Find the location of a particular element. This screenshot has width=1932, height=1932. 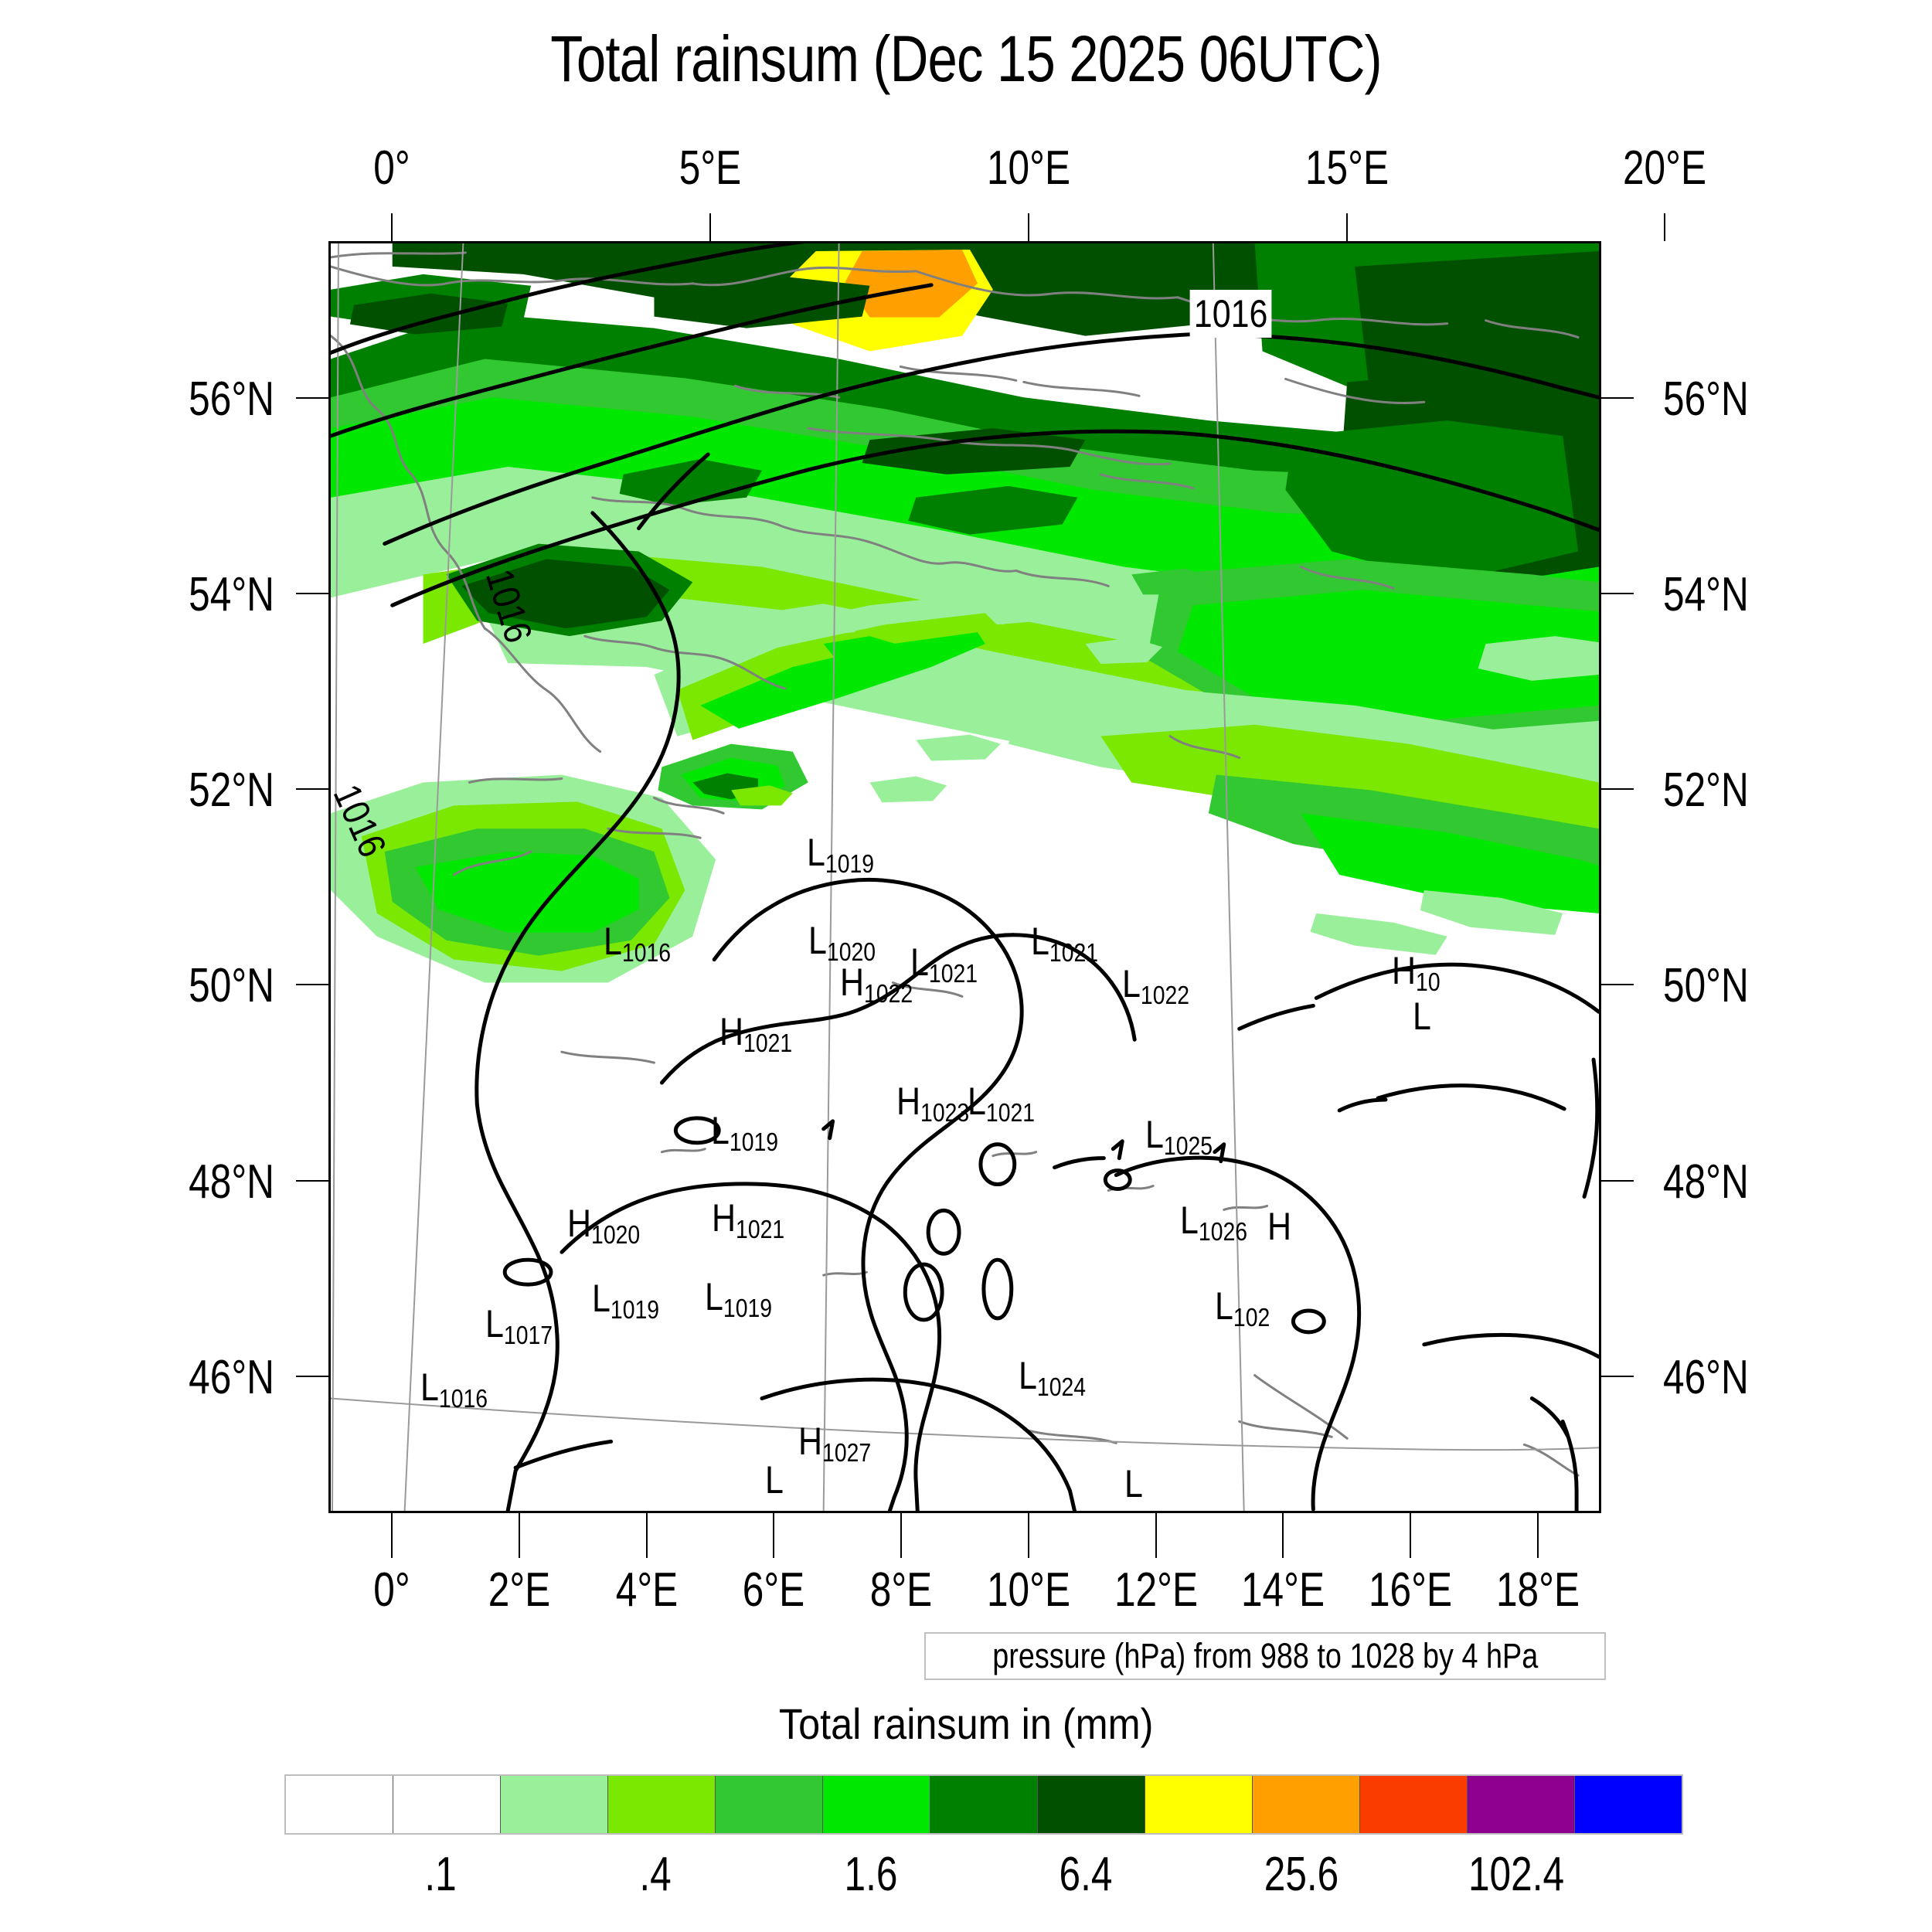

bottom-axis-tick-0: 0° is located at coordinates (392, 1590).